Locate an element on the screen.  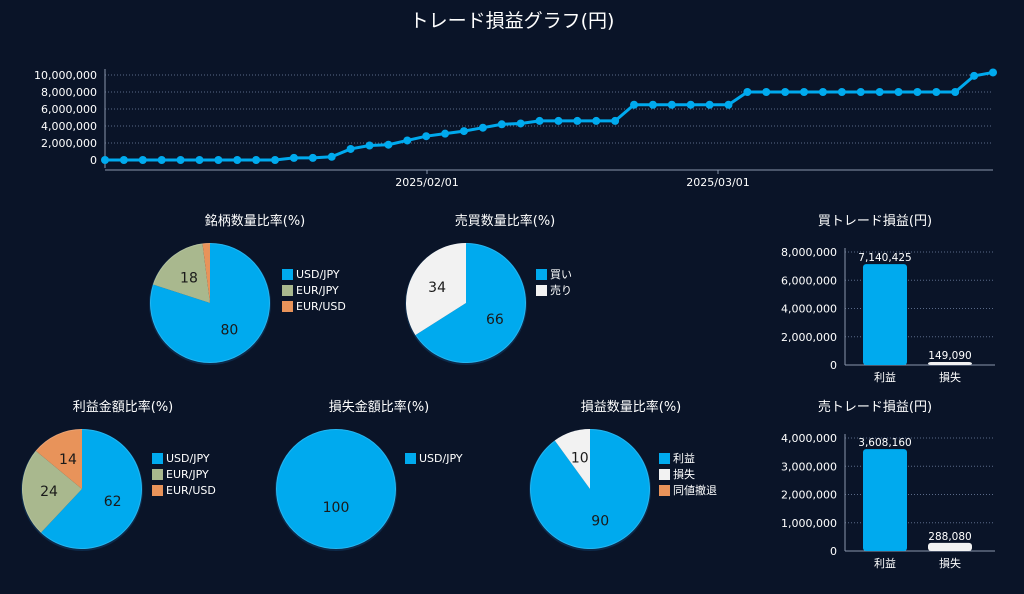
bar-value-label: 7,140,425 is located at coordinates (884, 258).